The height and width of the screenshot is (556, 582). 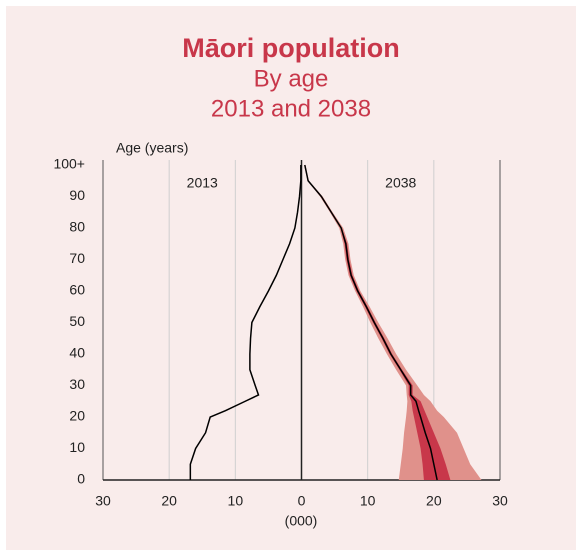 What do you see at coordinates (202, 183) in the screenshot?
I see `series-label: 2013` at bounding box center [202, 183].